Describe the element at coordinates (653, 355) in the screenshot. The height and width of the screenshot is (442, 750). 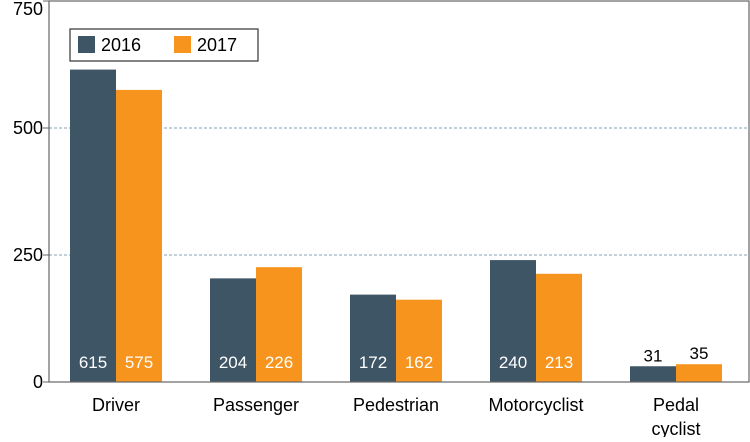
I see `data-label: 31` at that location.